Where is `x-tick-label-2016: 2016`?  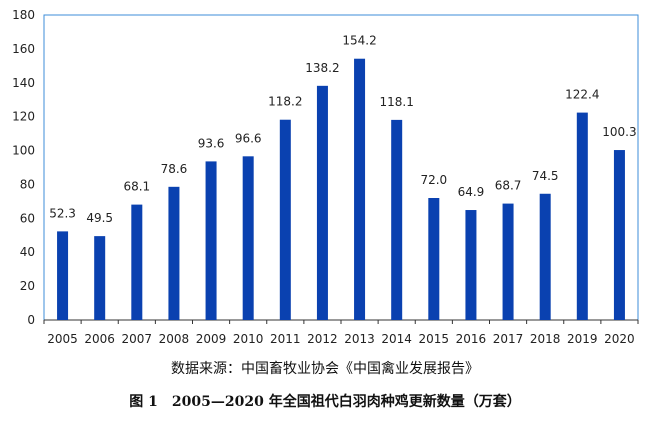 x-tick-label-2016: 2016 is located at coordinates (471, 339).